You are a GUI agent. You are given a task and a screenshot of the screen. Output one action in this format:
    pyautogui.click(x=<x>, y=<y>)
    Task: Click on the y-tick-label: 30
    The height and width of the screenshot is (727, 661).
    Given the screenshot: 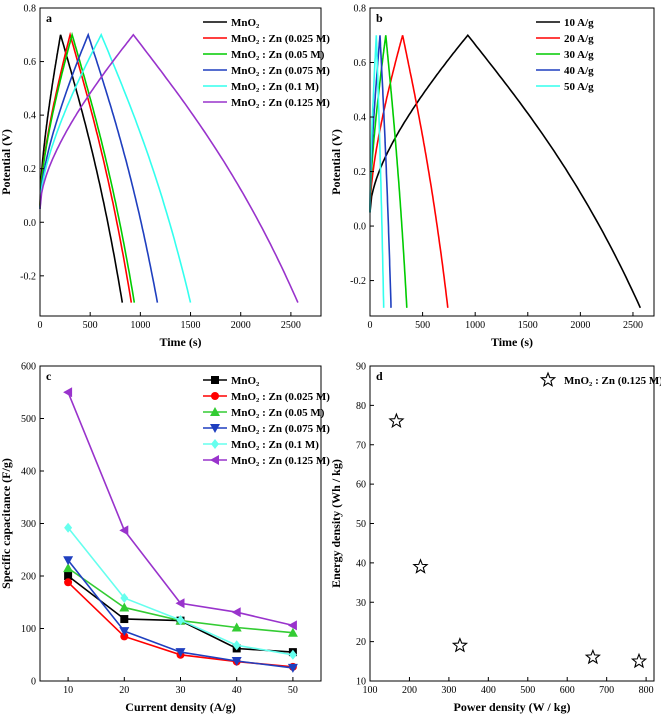 What is the action you would take?
    pyautogui.click(x=361, y=603)
    